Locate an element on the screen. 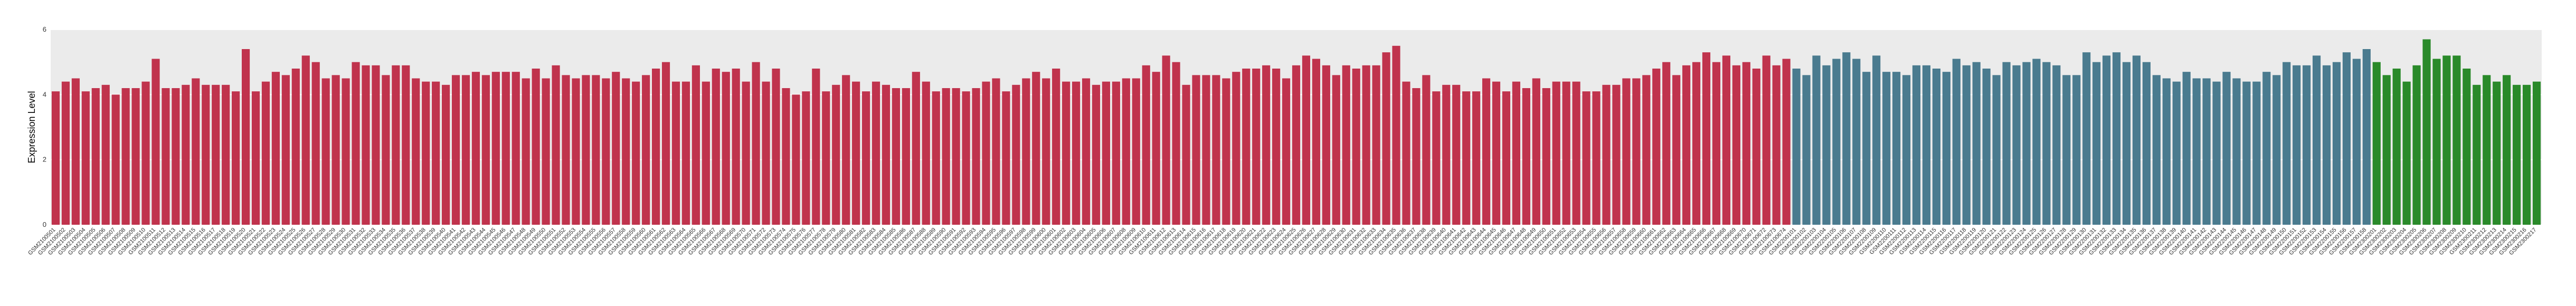  y-tick-label: 6 is located at coordinates (44, 29).